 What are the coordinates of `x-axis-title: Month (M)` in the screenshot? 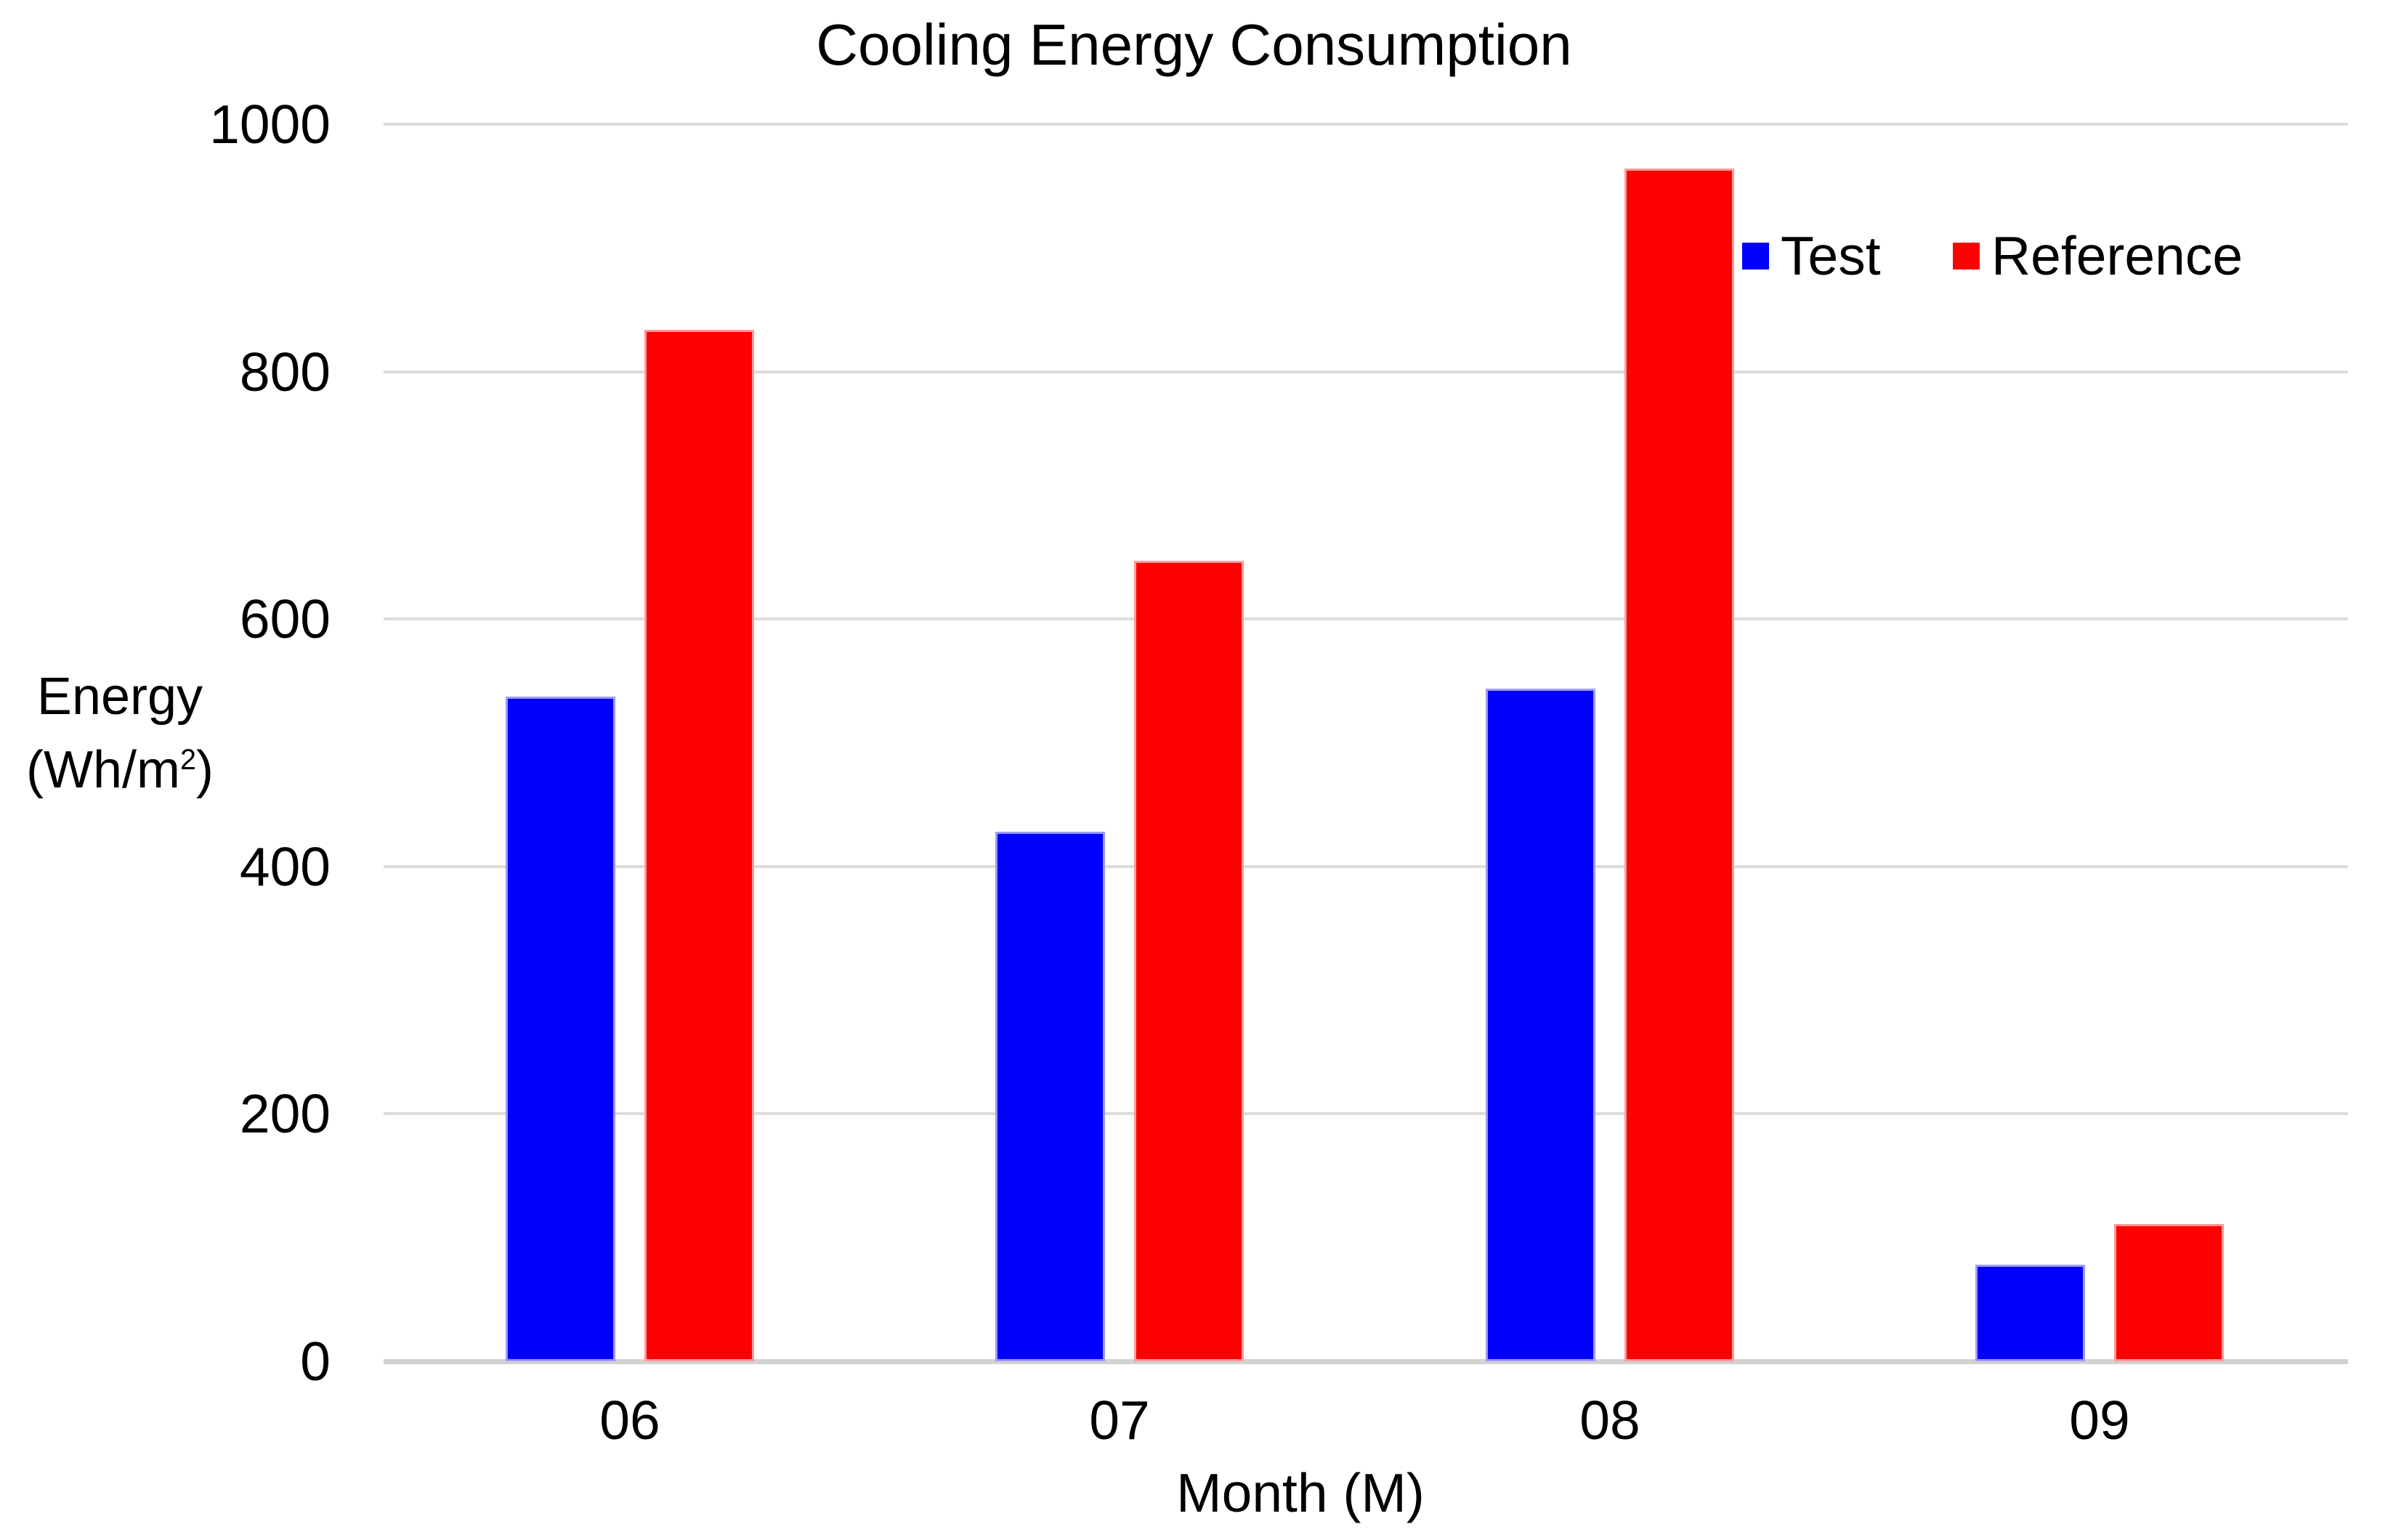 It's located at (1300, 1492).